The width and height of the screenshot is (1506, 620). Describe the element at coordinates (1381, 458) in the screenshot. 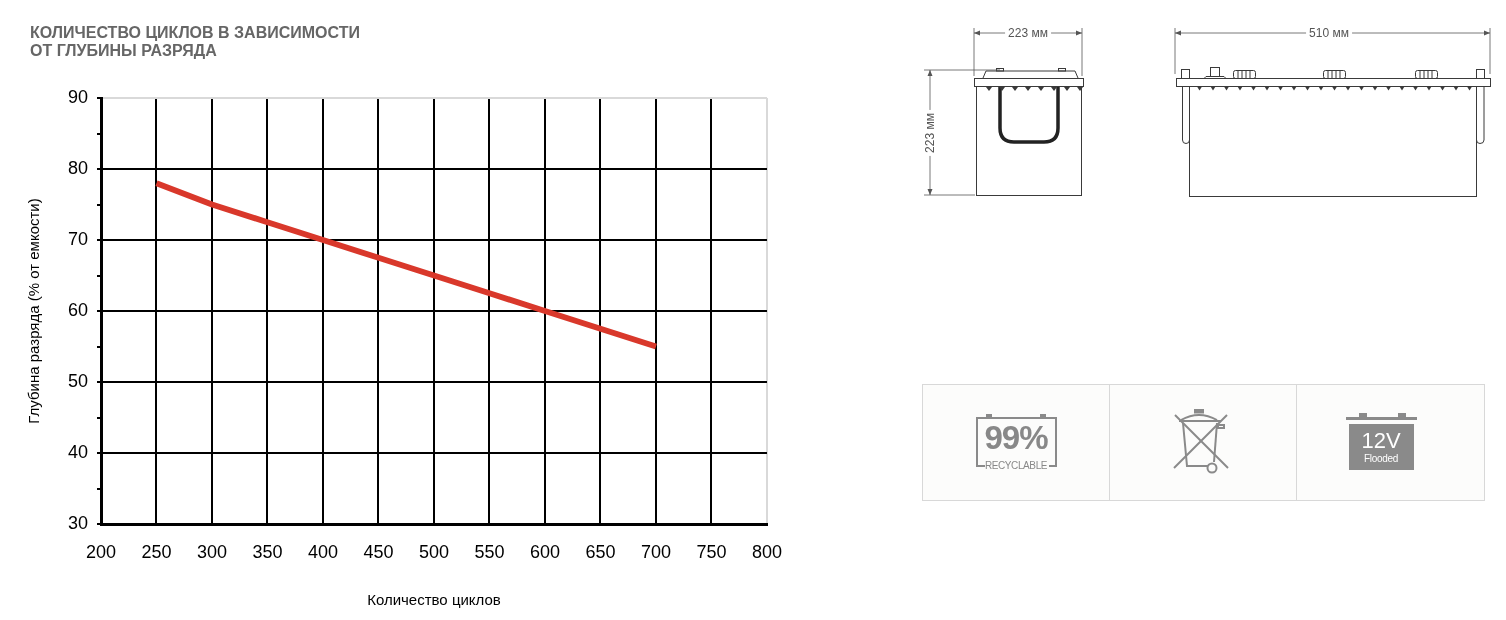

I see `text: Flooded` at that location.